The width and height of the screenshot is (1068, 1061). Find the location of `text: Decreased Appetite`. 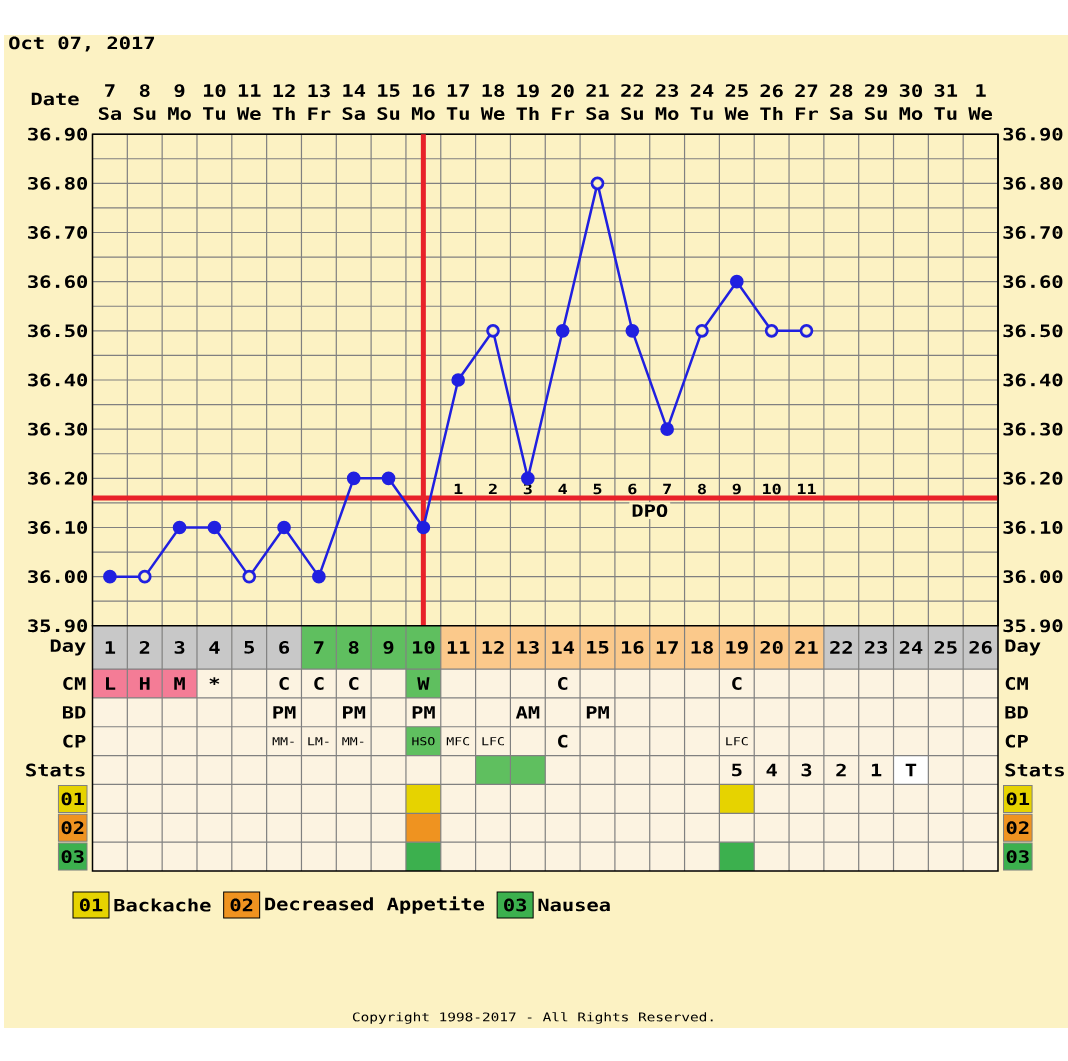

text: Decreased Appetite is located at coordinates (375, 905).